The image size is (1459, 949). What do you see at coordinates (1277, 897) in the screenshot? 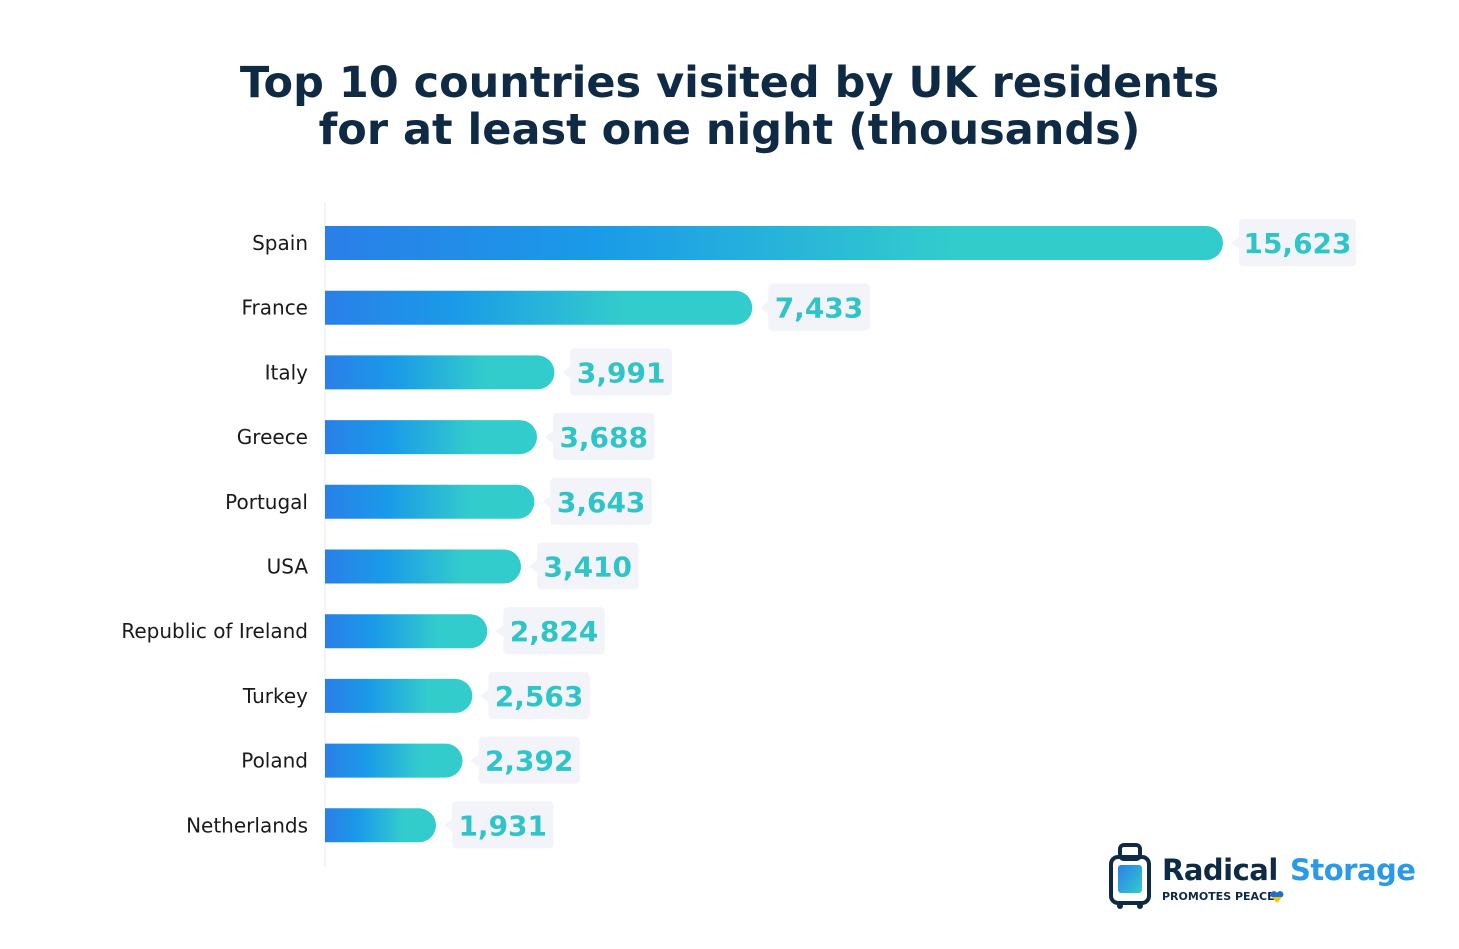
I see `heart-icon` at bounding box center [1277, 897].